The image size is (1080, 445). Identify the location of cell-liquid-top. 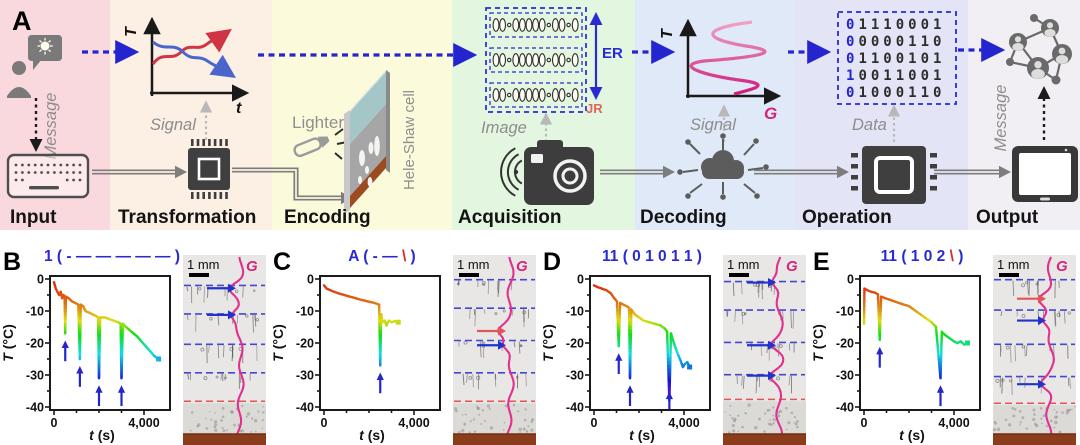
(368, 108).